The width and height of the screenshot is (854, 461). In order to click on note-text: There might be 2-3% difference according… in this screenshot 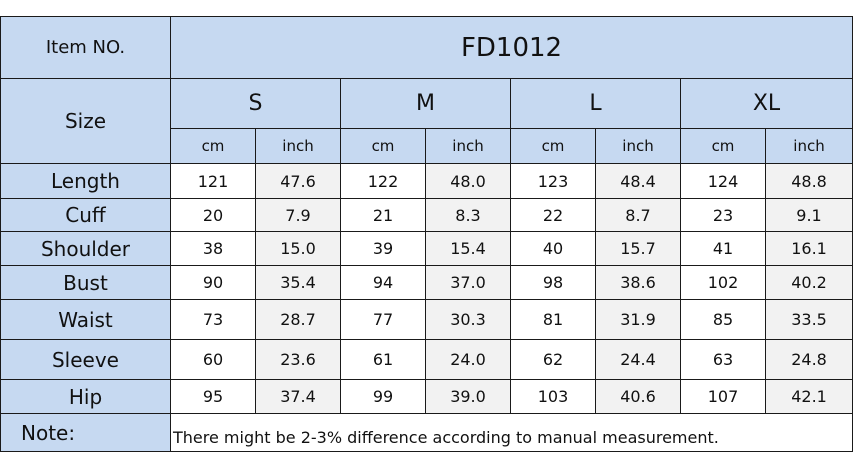, I will do `click(511, 432)`.